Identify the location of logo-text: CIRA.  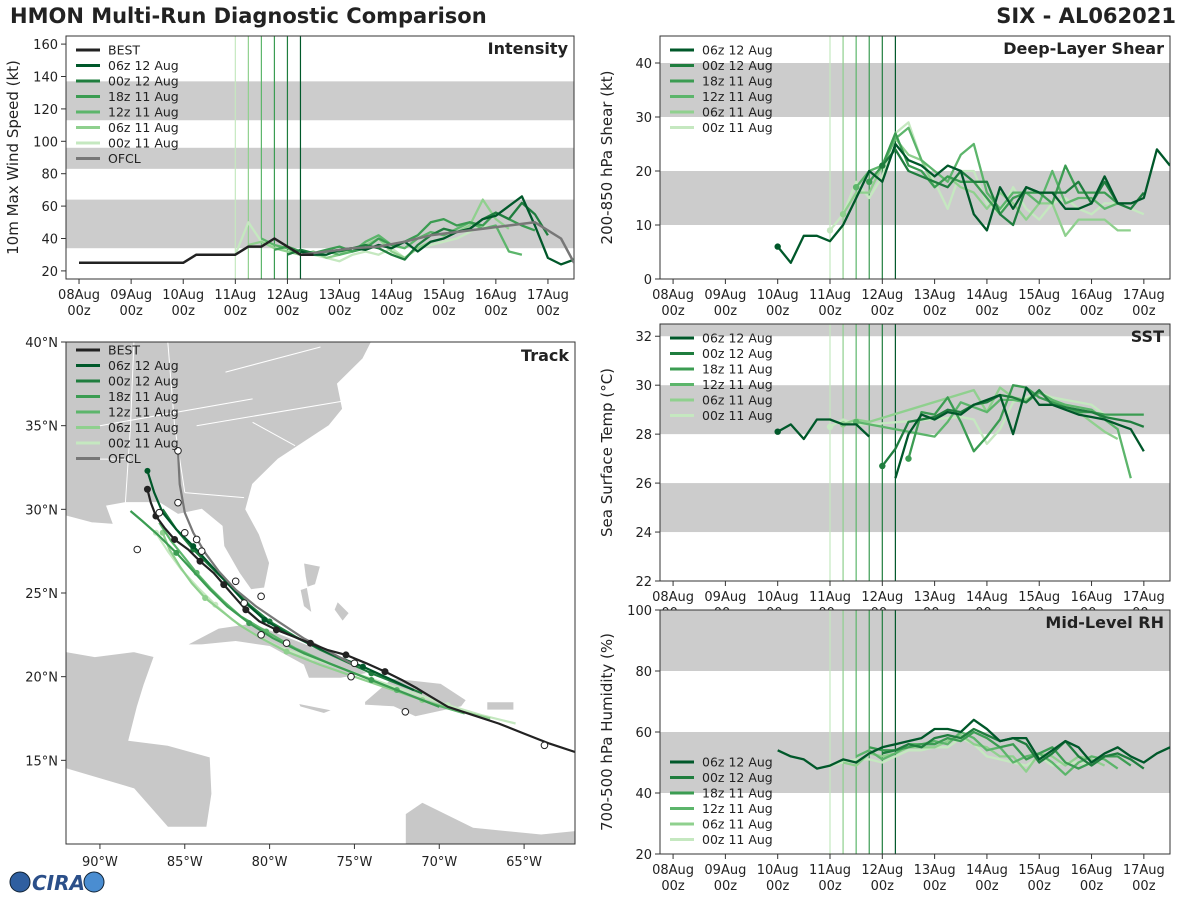
(58, 883).